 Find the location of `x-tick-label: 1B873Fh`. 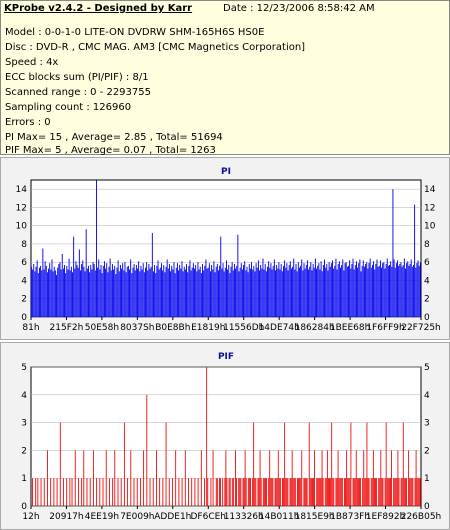

x-tick-label: 1B873Fh is located at coordinates (350, 517).